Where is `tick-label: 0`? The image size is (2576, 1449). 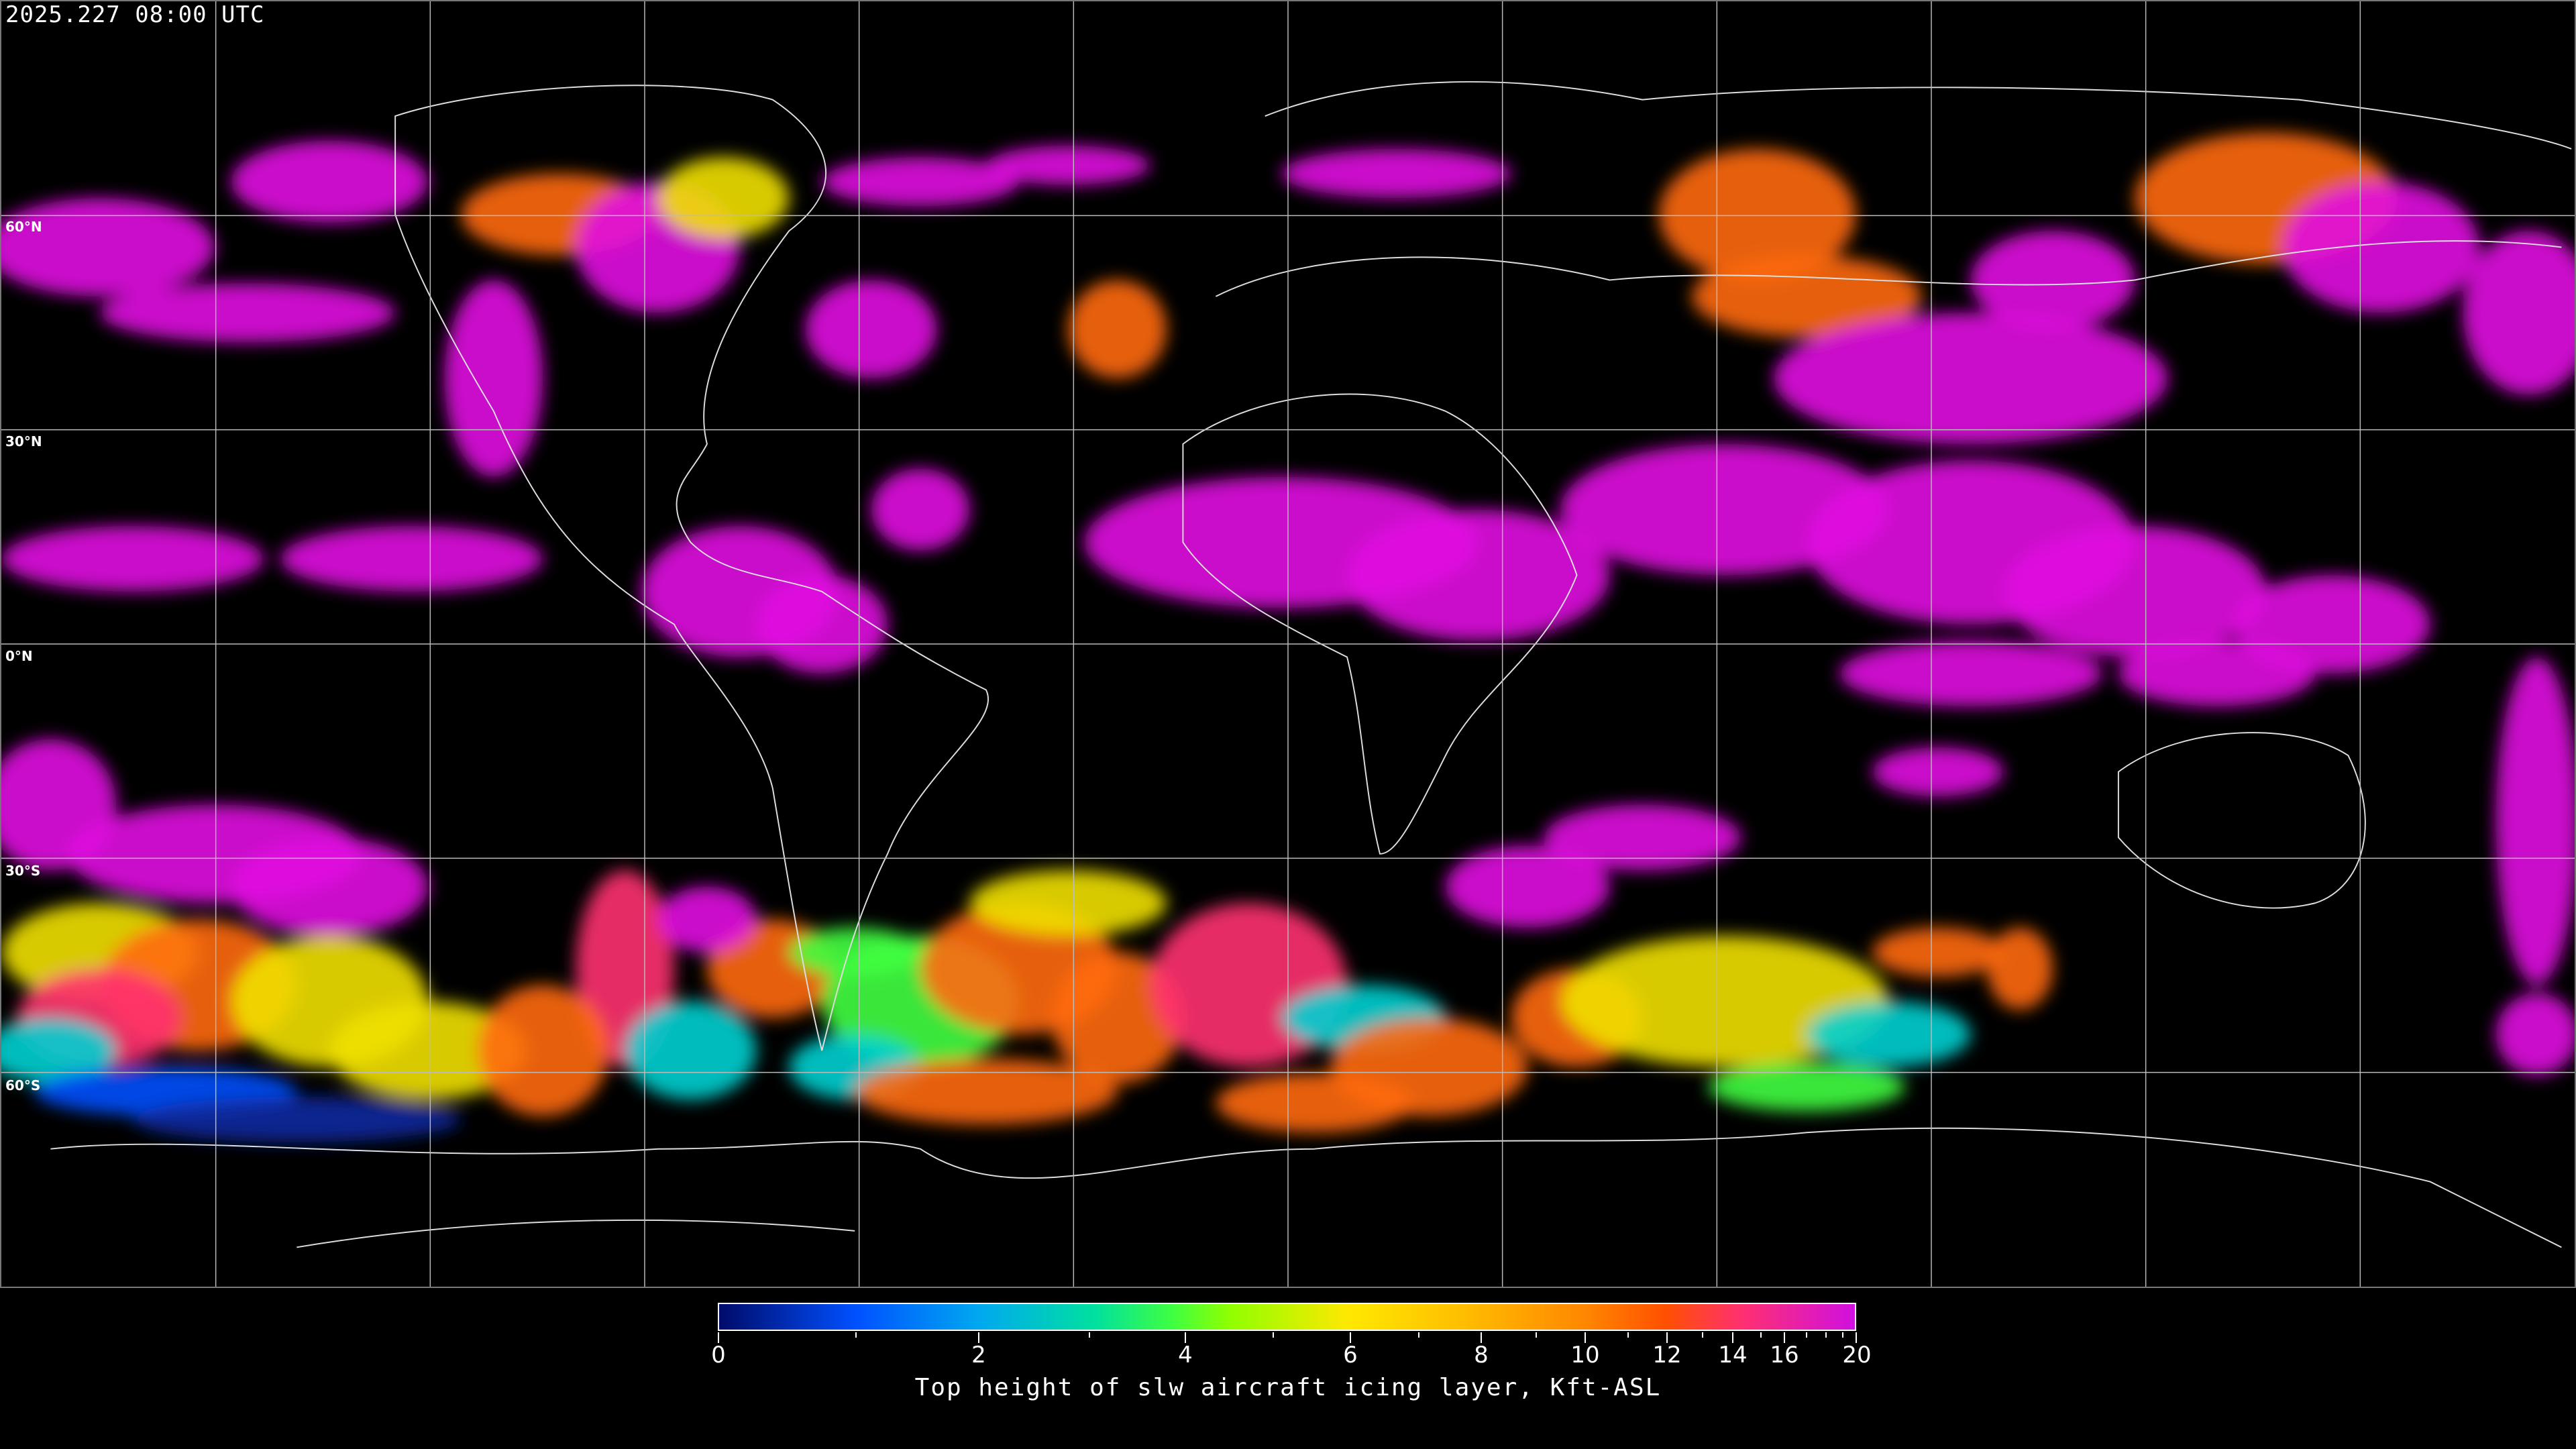
tick-label: 0 is located at coordinates (718, 1355).